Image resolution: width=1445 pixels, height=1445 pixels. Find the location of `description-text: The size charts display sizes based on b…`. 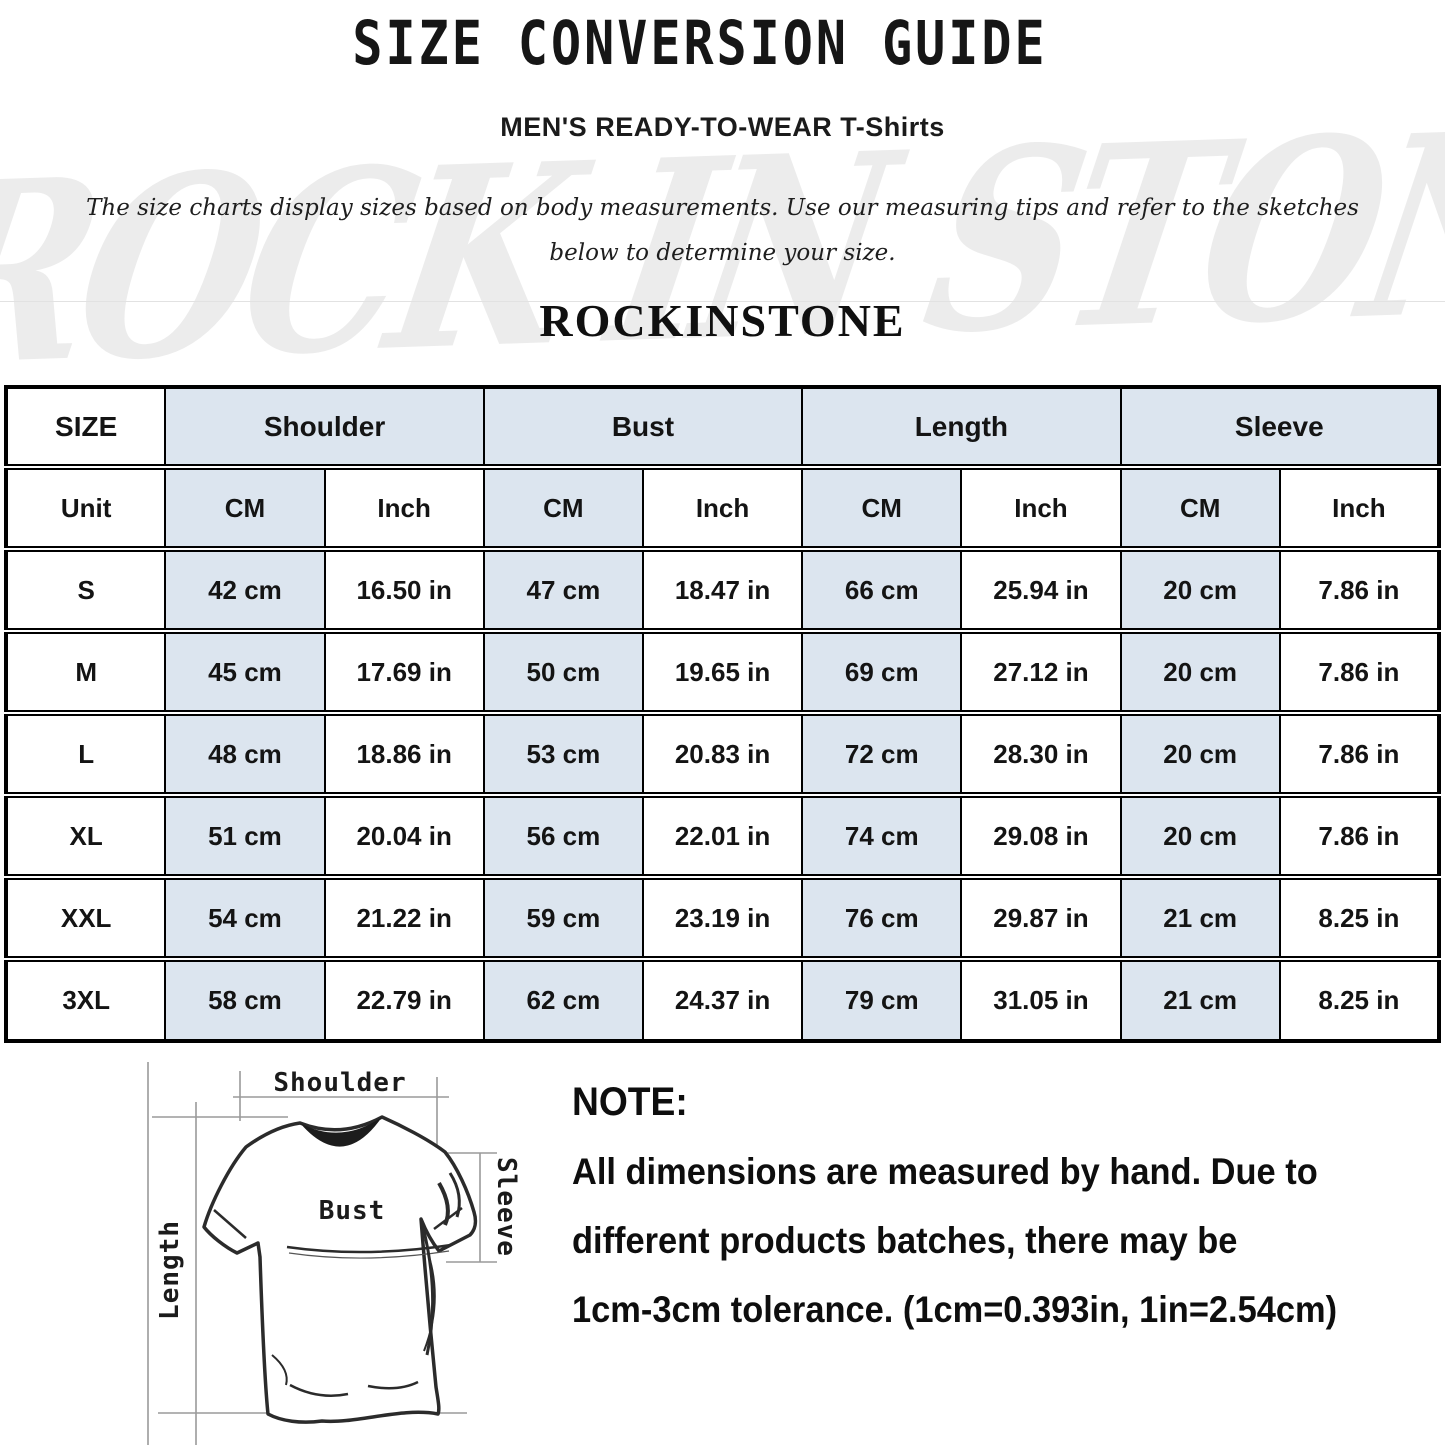

description-text: The size charts display sizes based on b… is located at coordinates (722, 231).